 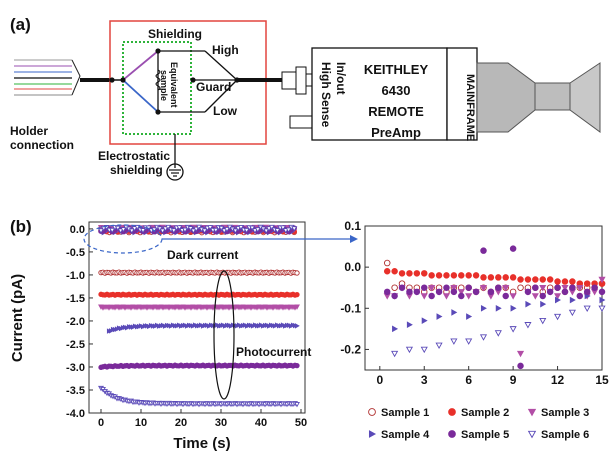 I want to click on inset-y-tick-label: 0.1, so click(x=352, y=226).